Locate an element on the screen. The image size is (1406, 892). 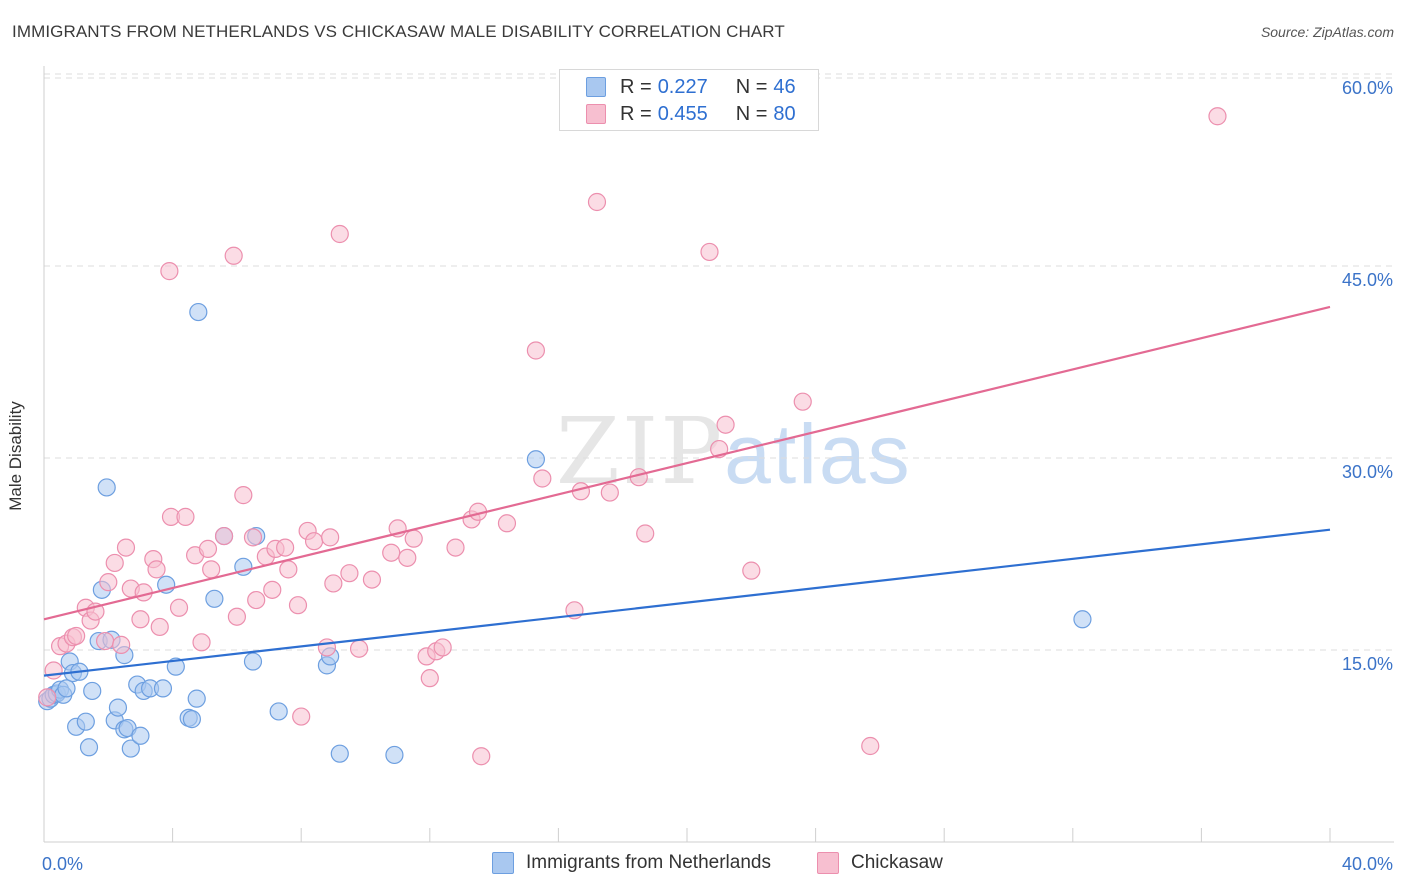
legend-r-value: 0.227 is located at coordinates (682, 86).